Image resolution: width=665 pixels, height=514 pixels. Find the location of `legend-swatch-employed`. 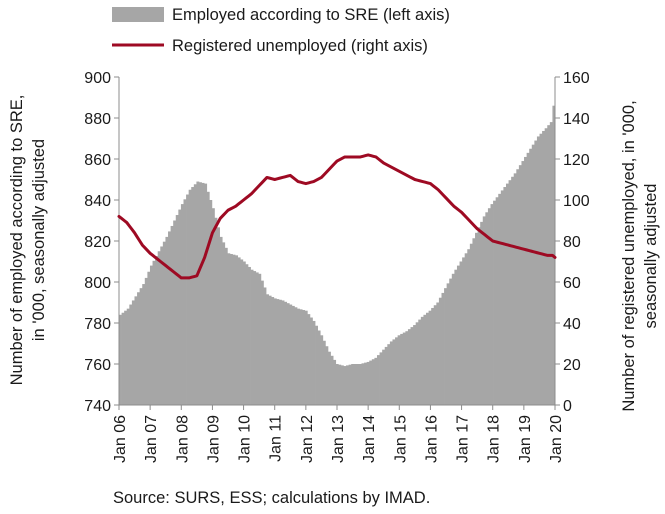

legend-swatch-employed is located at coordinates (138, 14).